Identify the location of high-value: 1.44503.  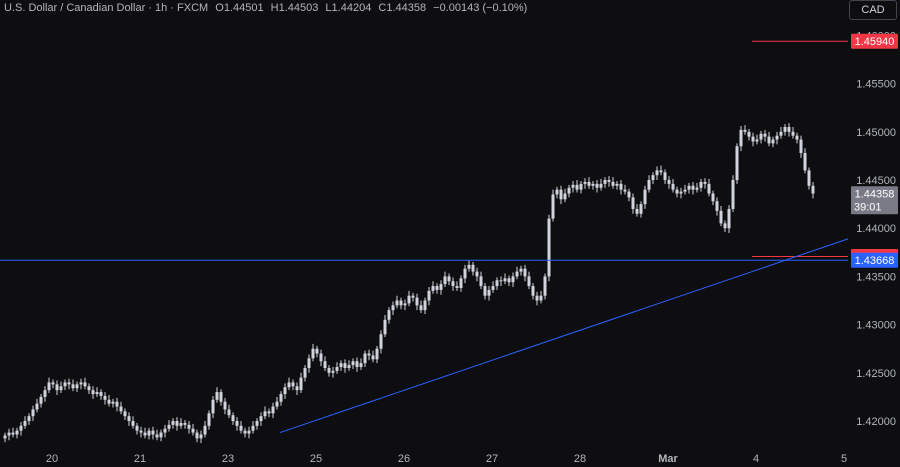
(298, 8).